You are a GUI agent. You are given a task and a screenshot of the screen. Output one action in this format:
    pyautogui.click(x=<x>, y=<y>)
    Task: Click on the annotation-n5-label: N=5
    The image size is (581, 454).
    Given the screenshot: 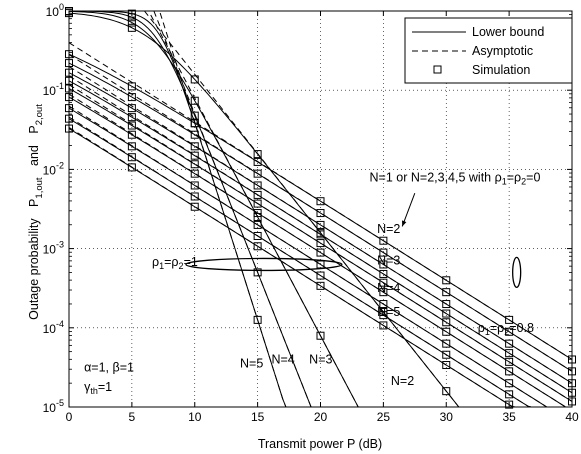 What is the action you would take?
    pyautogui.click(x=251, y=363)
    